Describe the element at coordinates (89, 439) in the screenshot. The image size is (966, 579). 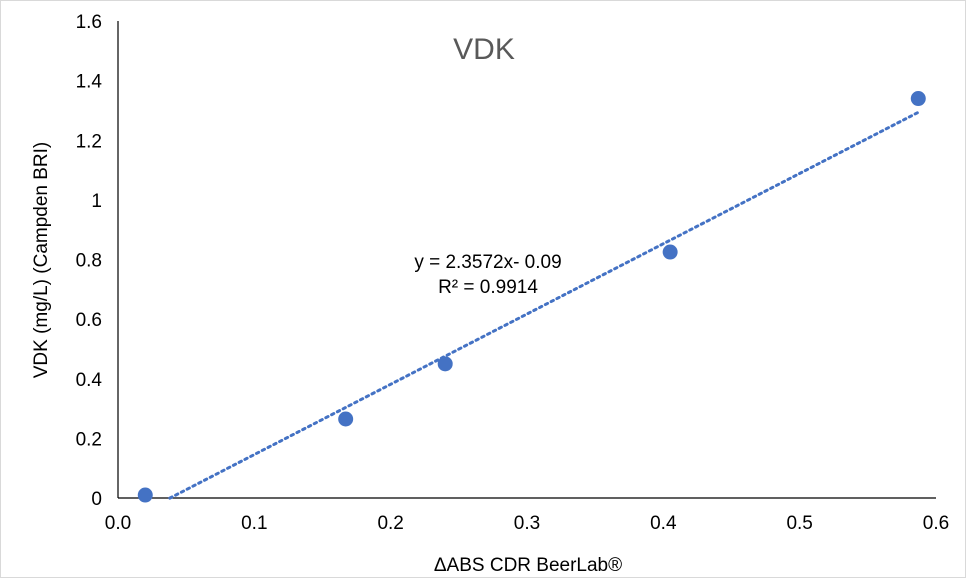
I see `y-tick-label: 0.2` at that location.